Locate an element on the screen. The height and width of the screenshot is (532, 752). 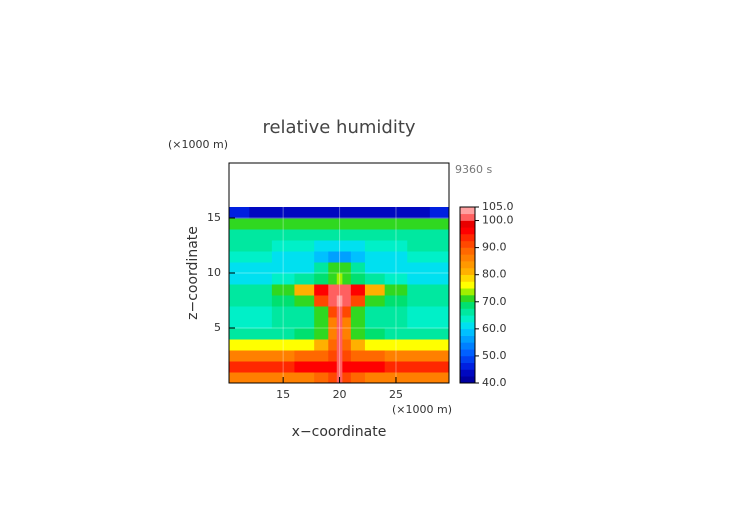
colorbar-label: 80.0 is located at coordinates (494, 274).